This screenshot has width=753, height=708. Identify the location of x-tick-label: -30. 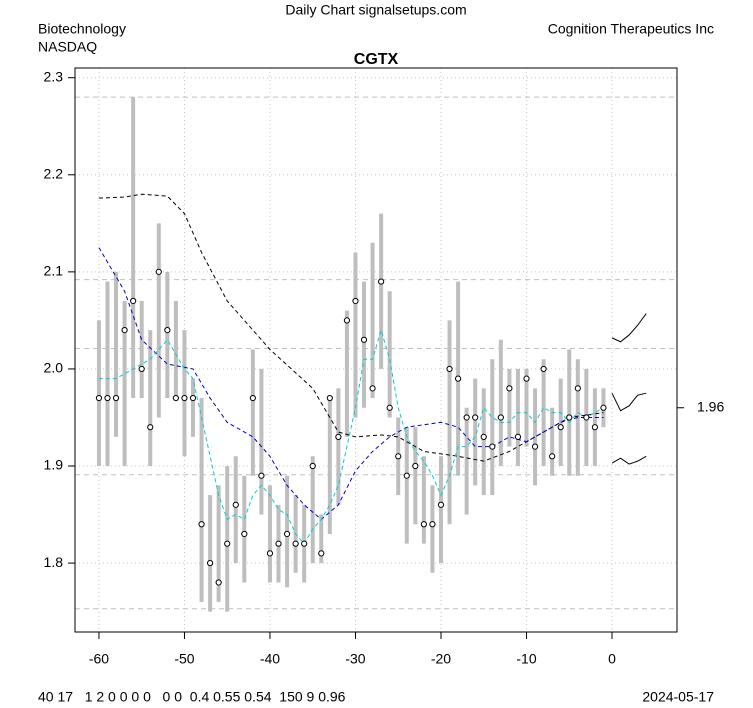
(355, 659).